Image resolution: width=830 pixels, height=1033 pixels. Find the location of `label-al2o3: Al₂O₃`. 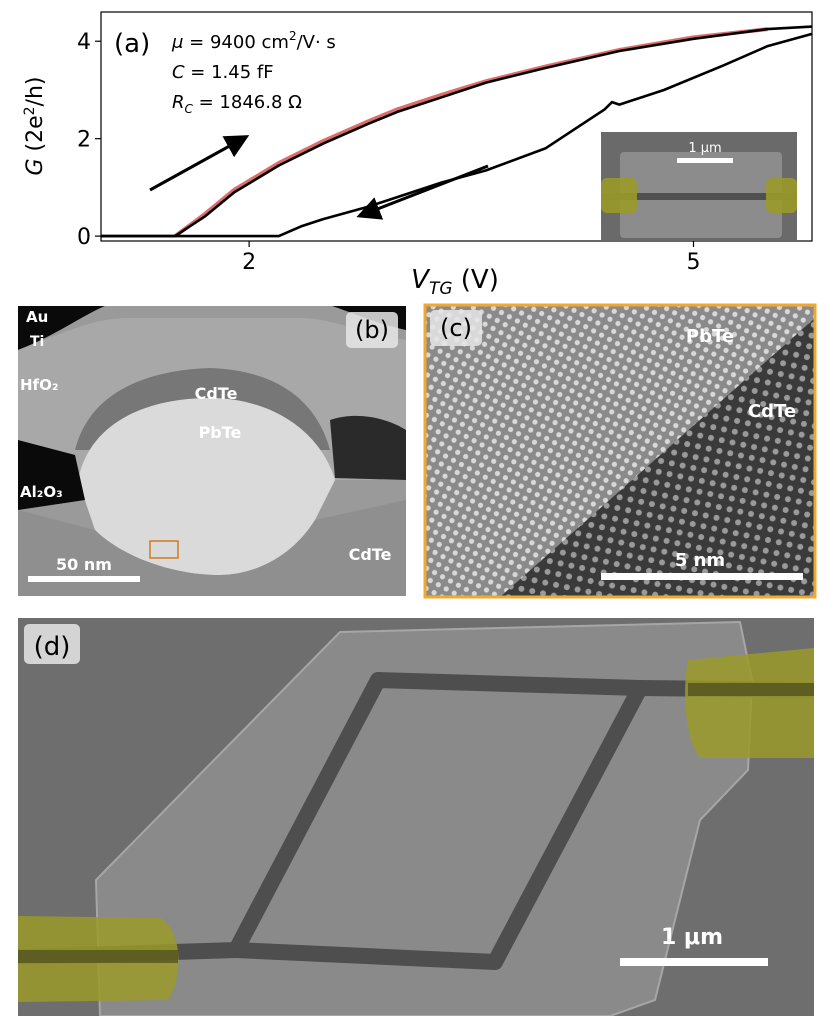

label-al2o3: Al₂O₃ is located at coordinates (41, 492).